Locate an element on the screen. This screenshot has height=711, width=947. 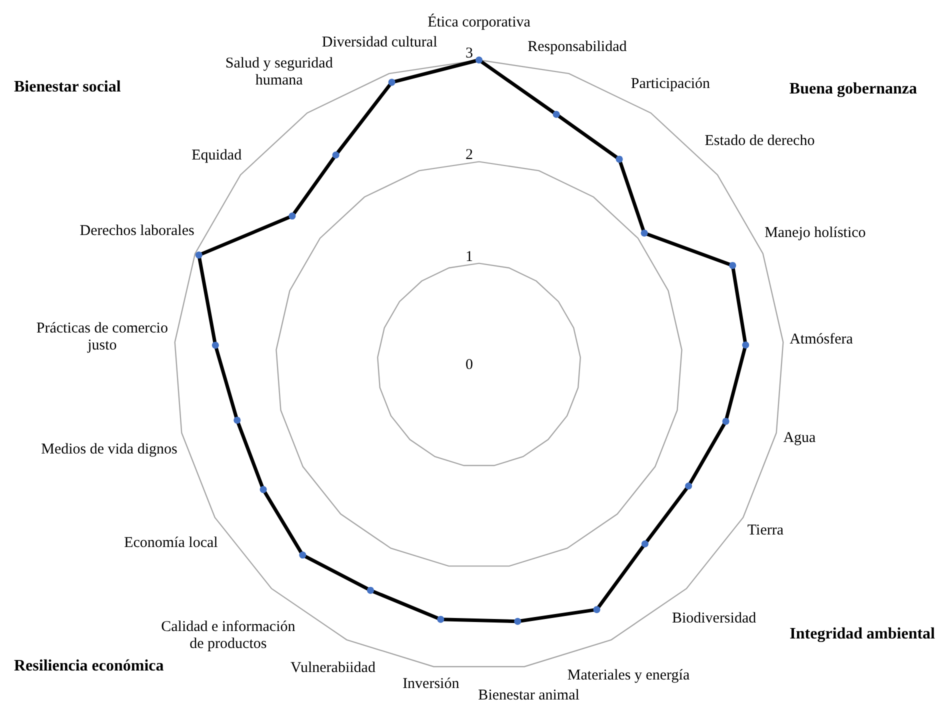
spoke-label: Vulnerabiidad is located at coordinates (333, 668).